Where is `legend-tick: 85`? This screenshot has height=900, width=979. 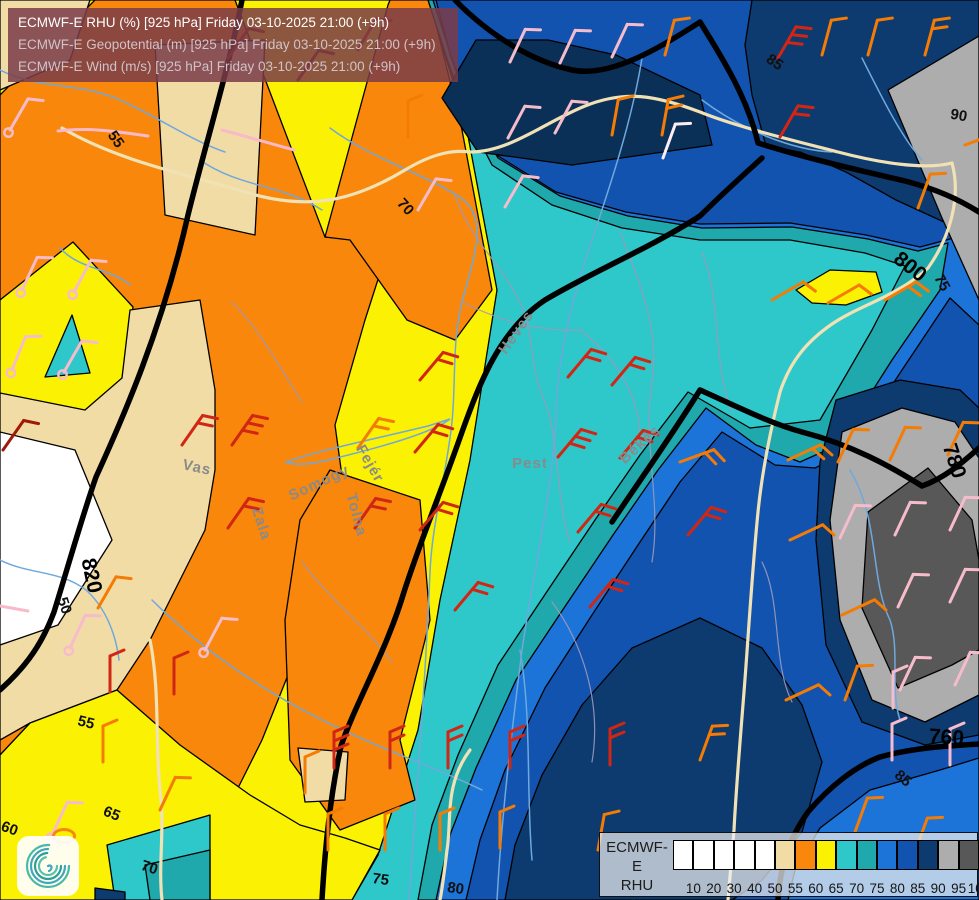 legend-tick: 85 is located at coordinates (918, 888).